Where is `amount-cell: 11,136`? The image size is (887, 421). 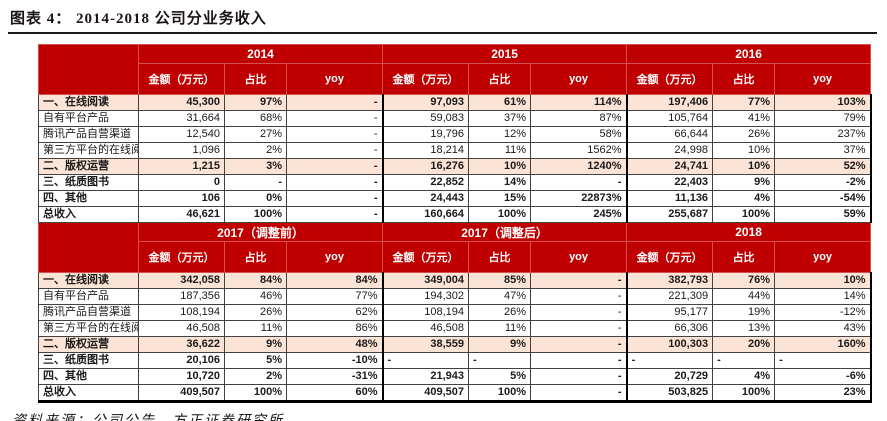 amount-cell: 11,136 is located at coordinates (670, 198).